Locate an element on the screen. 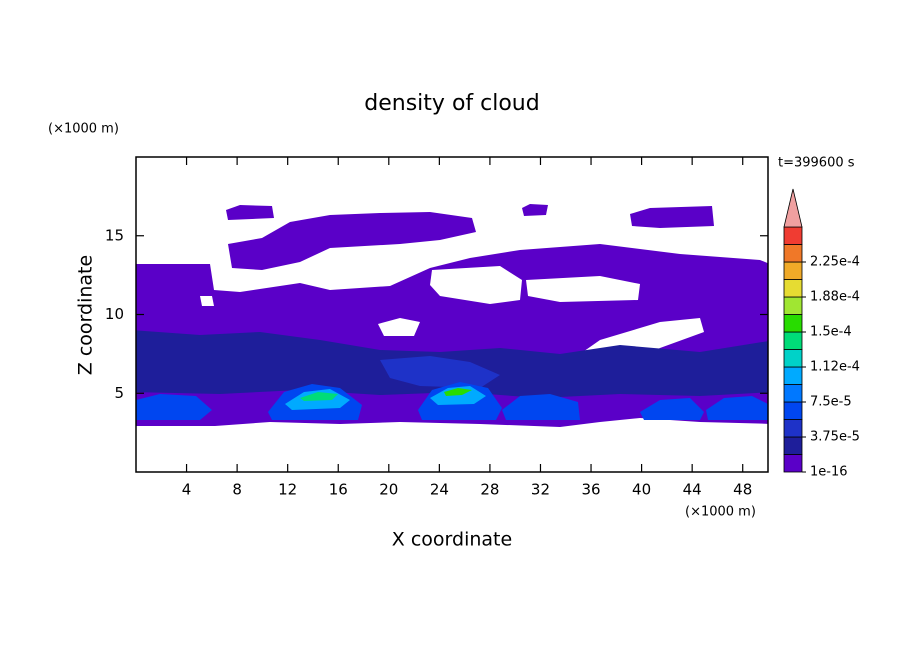 The height and width of the screenshot is (654, 904). colorbar-label: 1.5e-4 is located at coordinates (831, 332).